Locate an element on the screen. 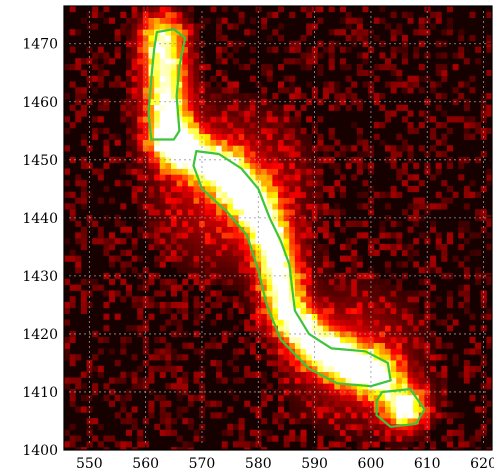 The width and height of the screenshot is (494, 475). x-tick-label: 620 is located at coordinates (482, 464).